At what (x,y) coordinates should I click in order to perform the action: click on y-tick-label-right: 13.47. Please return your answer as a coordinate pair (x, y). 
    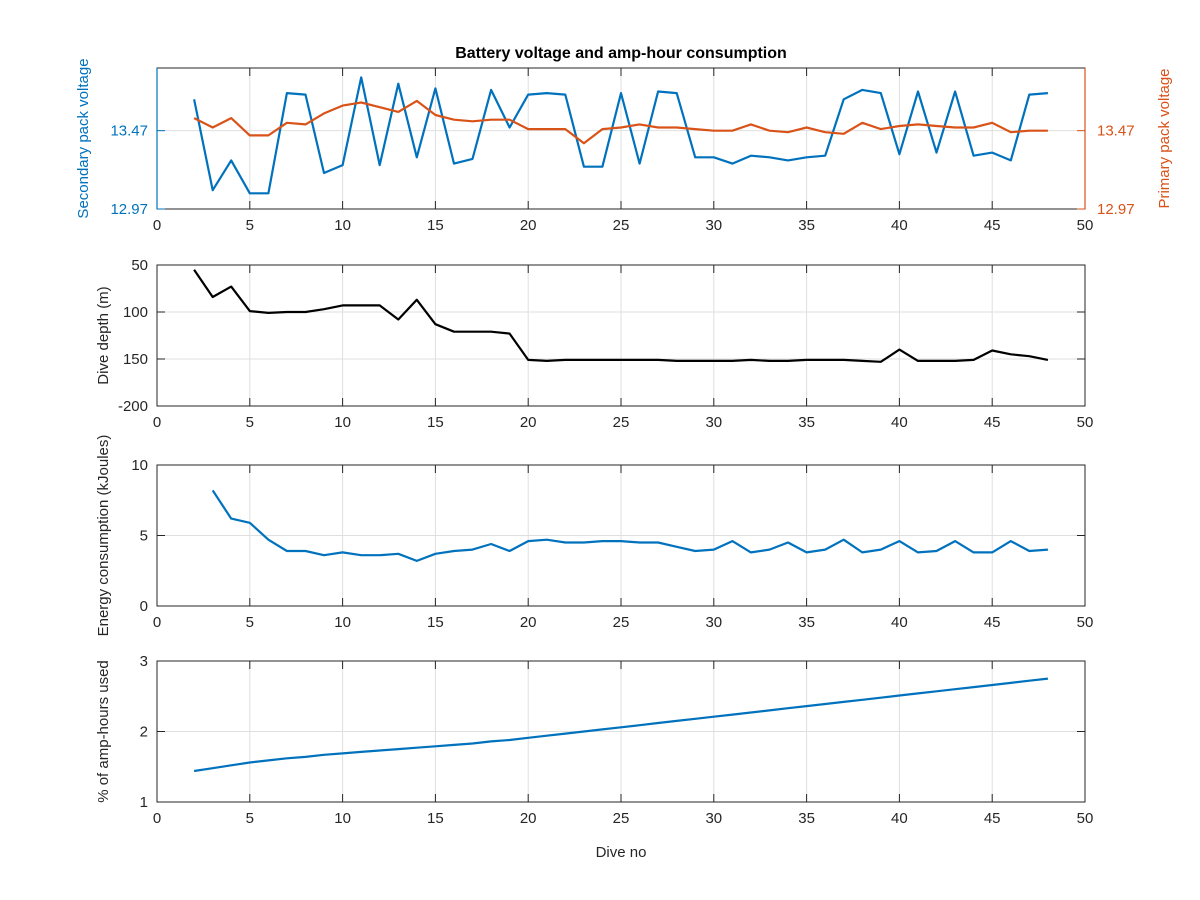
    Looking at the image, I should click on (1116, 131).